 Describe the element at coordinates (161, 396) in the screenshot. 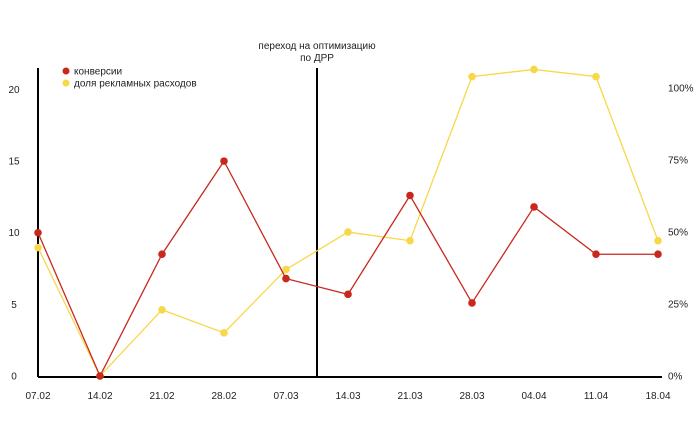

I see `x-tick-label: 21.02` at that location.